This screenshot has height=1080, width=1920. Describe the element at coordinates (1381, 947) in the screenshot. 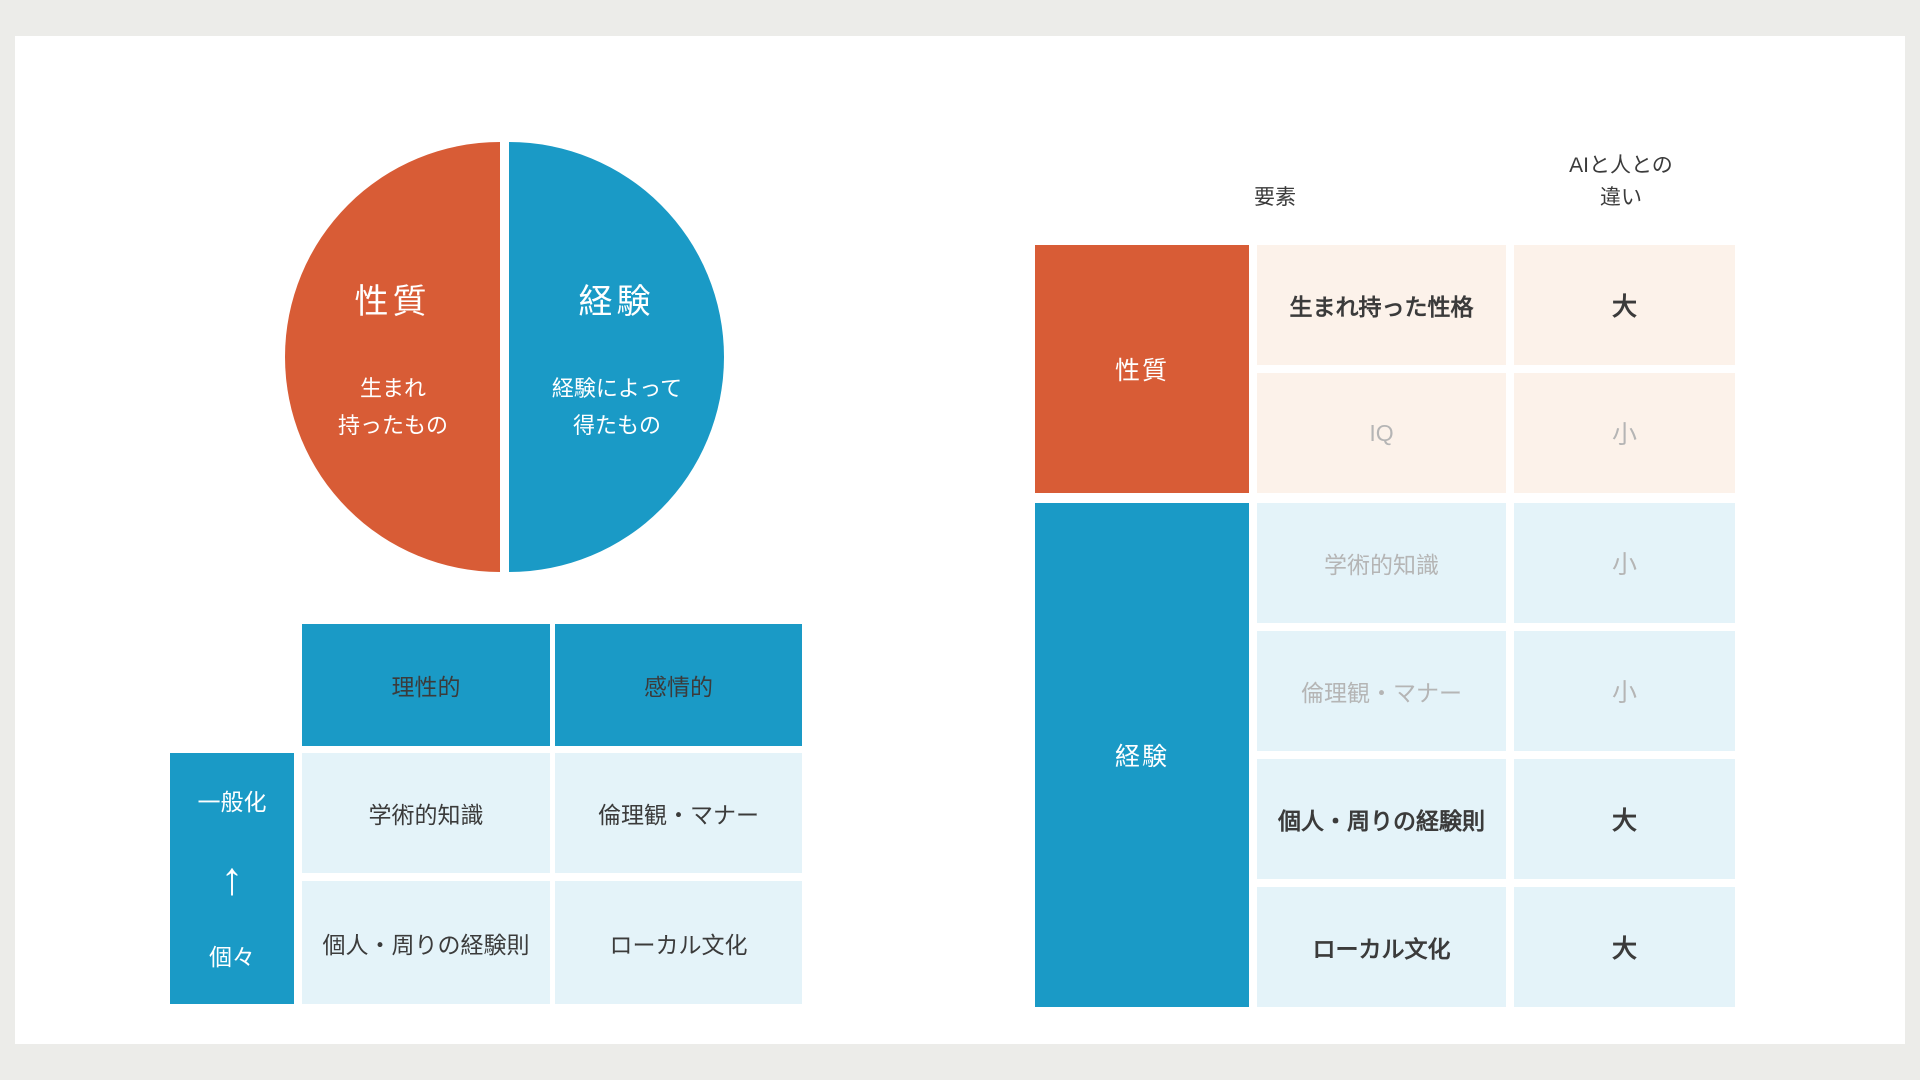

I see `table-cell-element-local-culture: ローカル文化` at that location.